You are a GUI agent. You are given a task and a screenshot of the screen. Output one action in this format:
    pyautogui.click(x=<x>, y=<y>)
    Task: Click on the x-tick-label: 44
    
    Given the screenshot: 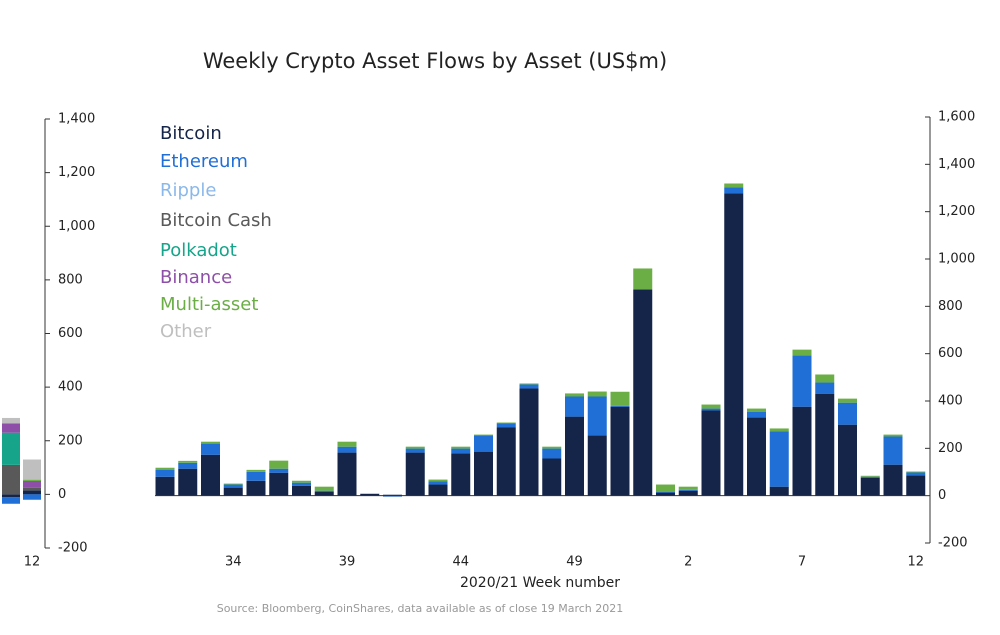 What is the action you would take?
    pyautogui.click(x=460, y=562)
    